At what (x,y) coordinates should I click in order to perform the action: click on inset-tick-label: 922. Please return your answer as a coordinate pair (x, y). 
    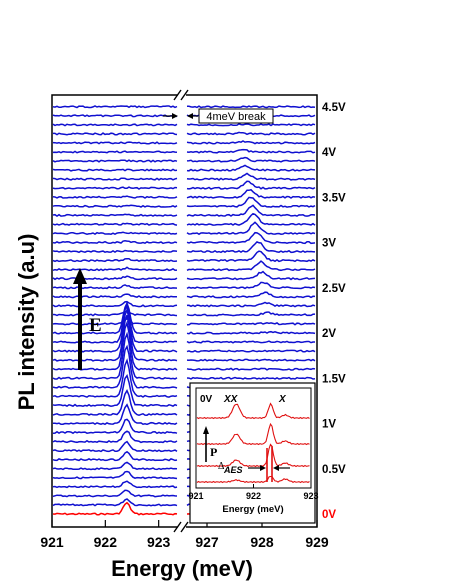
    Looking at the image, I should click on (253, 496).